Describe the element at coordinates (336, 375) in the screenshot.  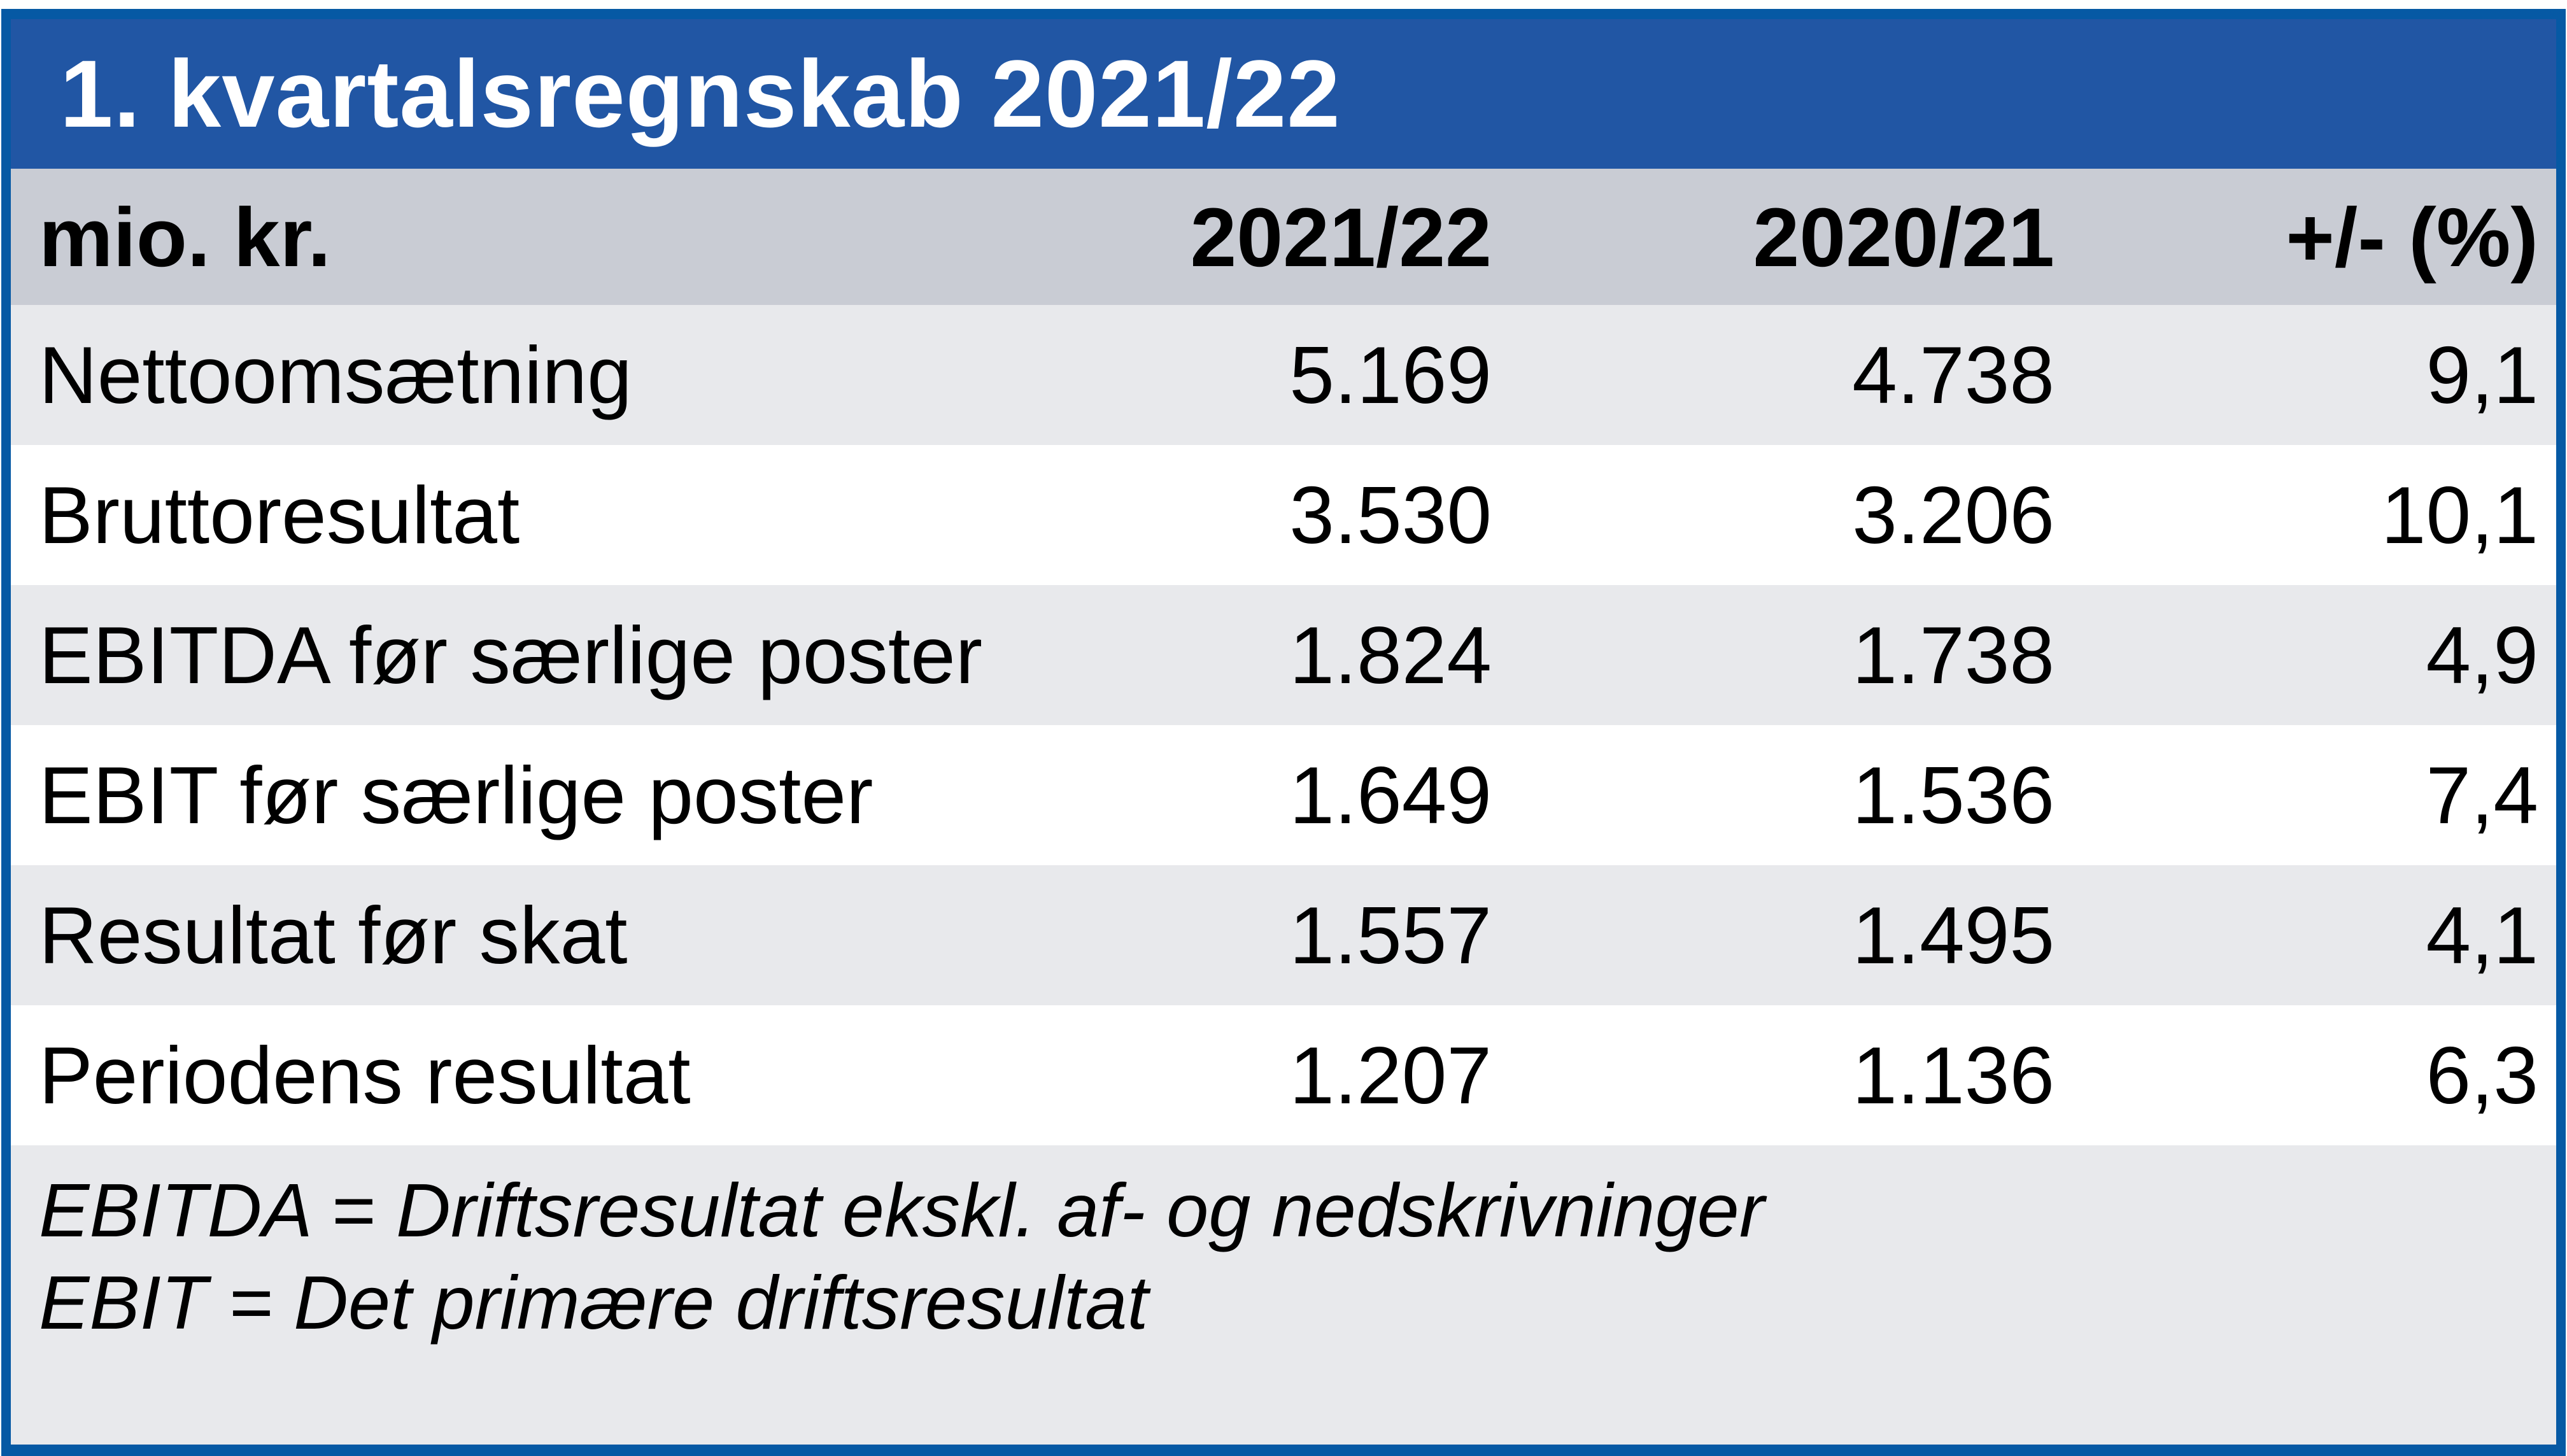
I see `row-label: Nettoomsætning` at that location.